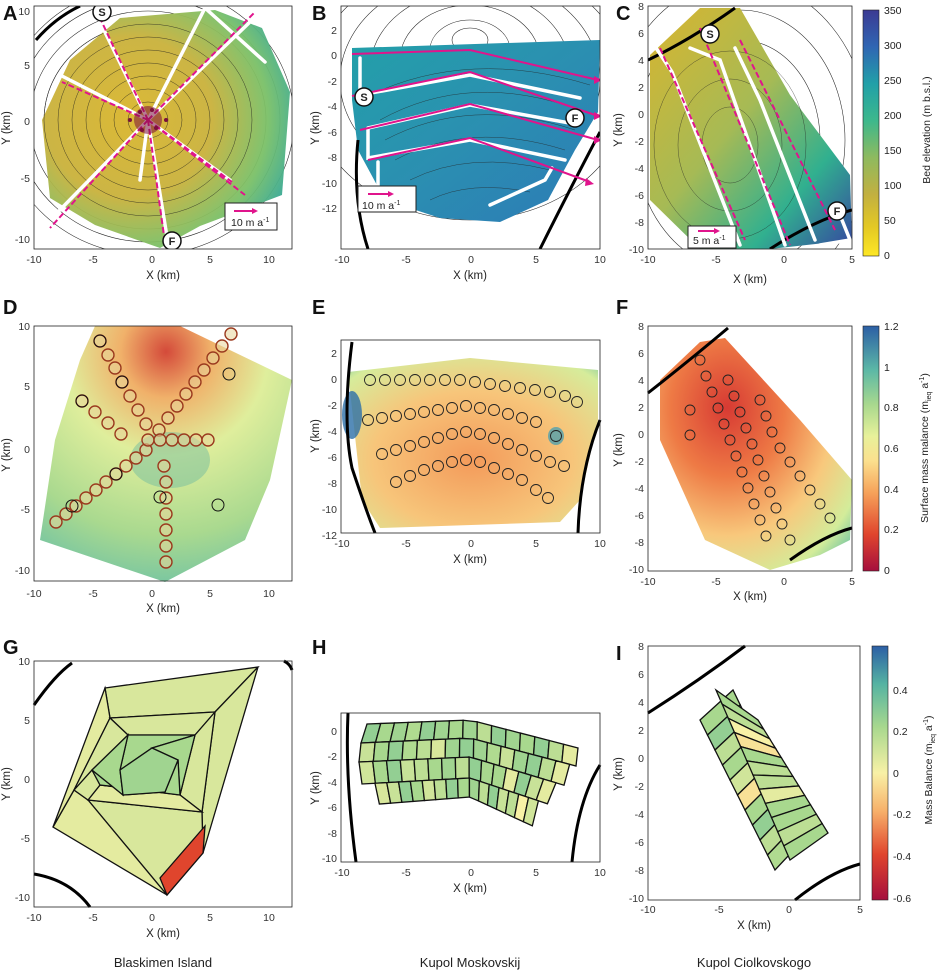 The height and width of the screenshot is (971, 941). I want to click on panel-b-xlabel: X (km), so click(470, 276).